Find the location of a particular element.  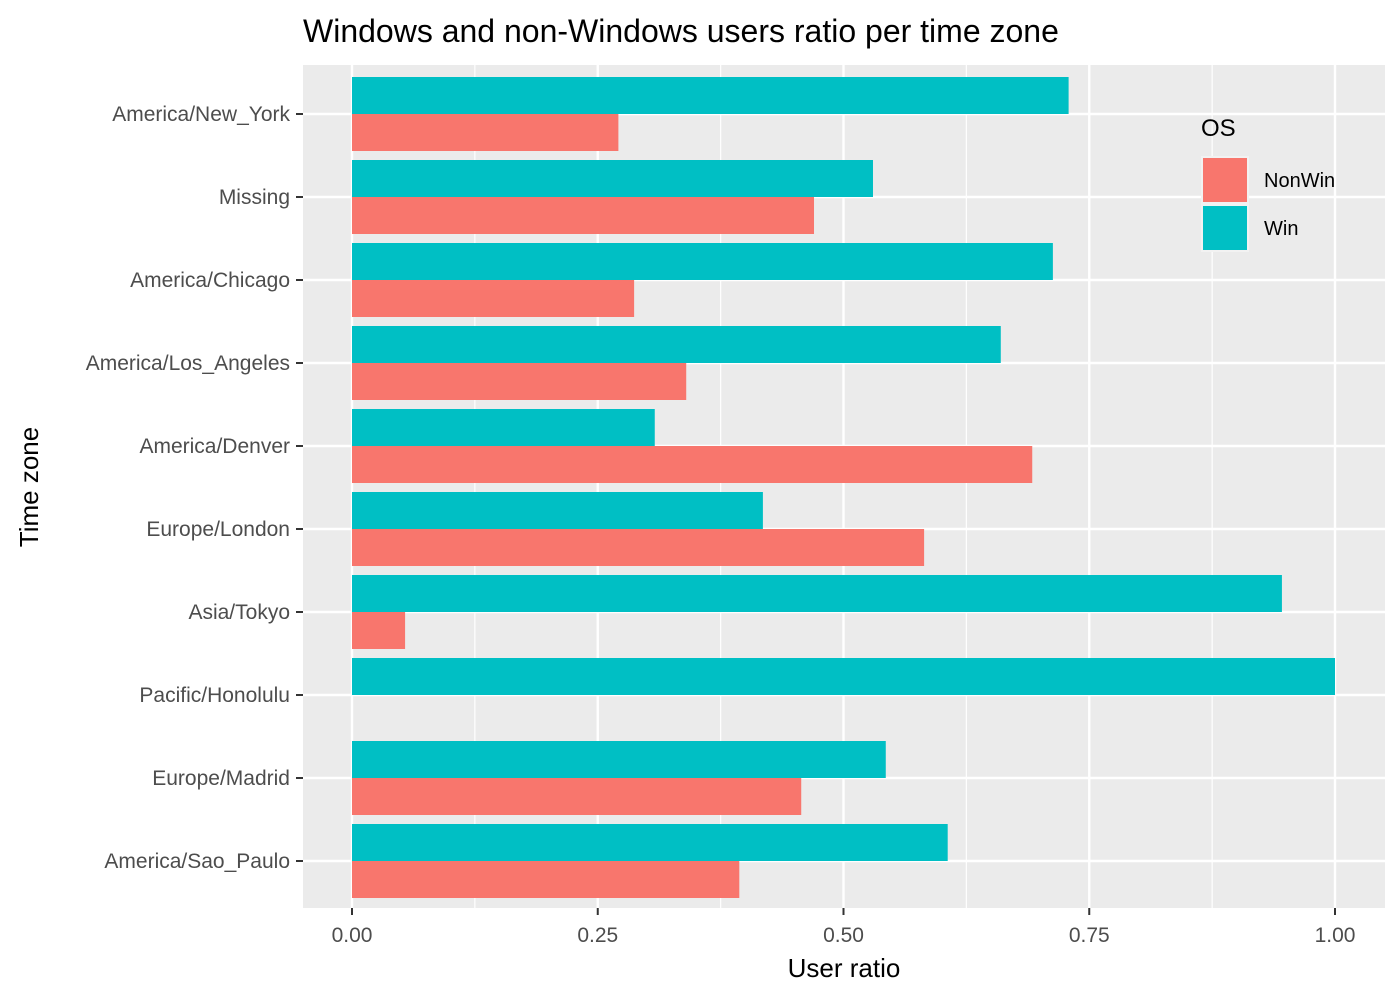

legend-swatch-nonwin is located at coordinates (1225, 180).